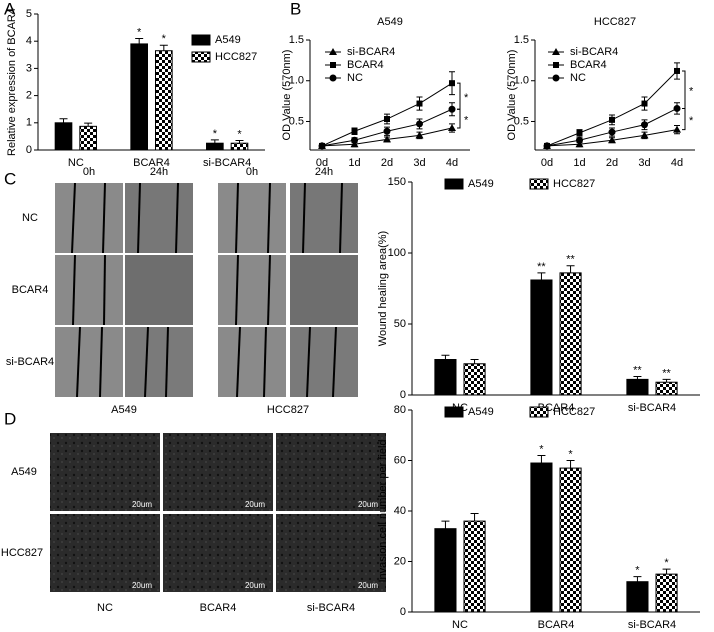 The width and height of the screenshot is (714, 632). I want to click on y-axis-label: Wound healing area(%), so click(383, 288).